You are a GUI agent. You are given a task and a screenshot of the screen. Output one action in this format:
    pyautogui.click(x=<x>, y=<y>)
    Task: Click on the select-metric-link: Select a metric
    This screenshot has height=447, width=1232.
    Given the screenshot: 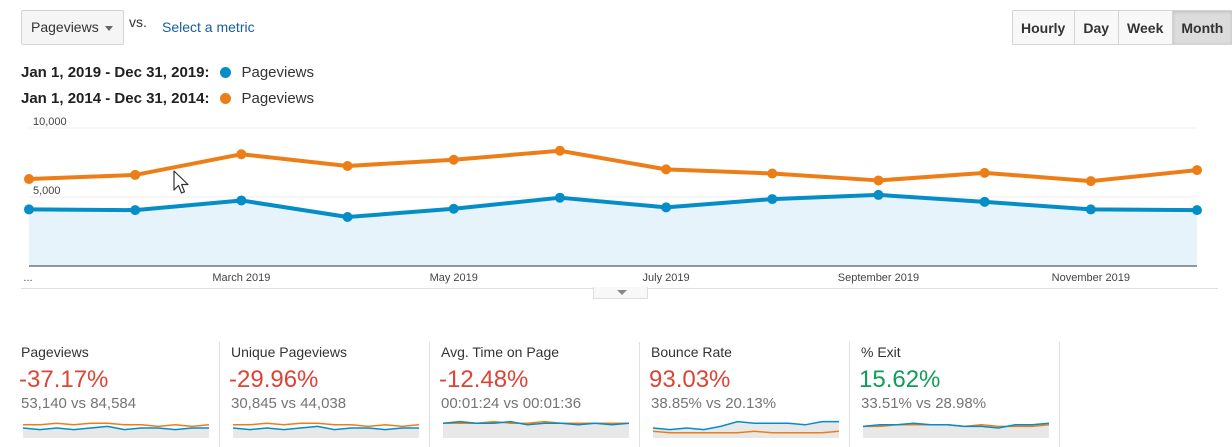 What is the action you would take?
    pyautogui.click(x=208, y=27)
    